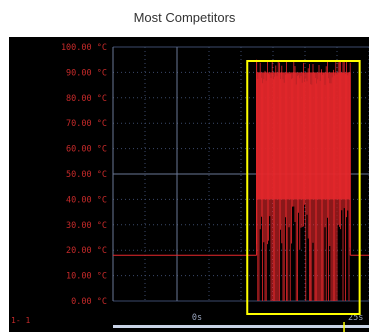 The image size is (369, 332). What do you see at coordinates (355, 318) in the screenshot?
I see `x-tick-label: 25s` at bounding box center [355, 318].